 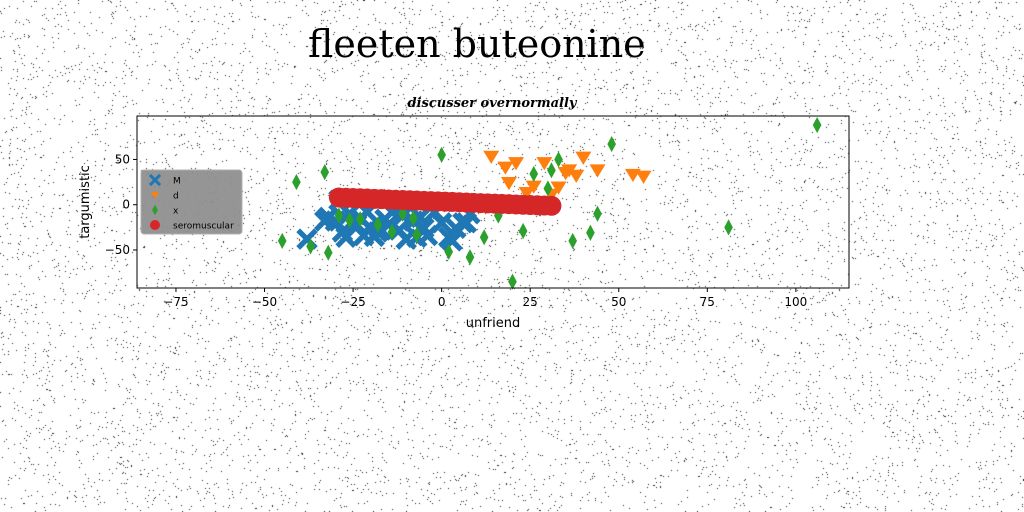 What do you see at coordinates (618, 302) in the screenshot?
I see `x-tick-label: 50` at bounding box center [618, 302].